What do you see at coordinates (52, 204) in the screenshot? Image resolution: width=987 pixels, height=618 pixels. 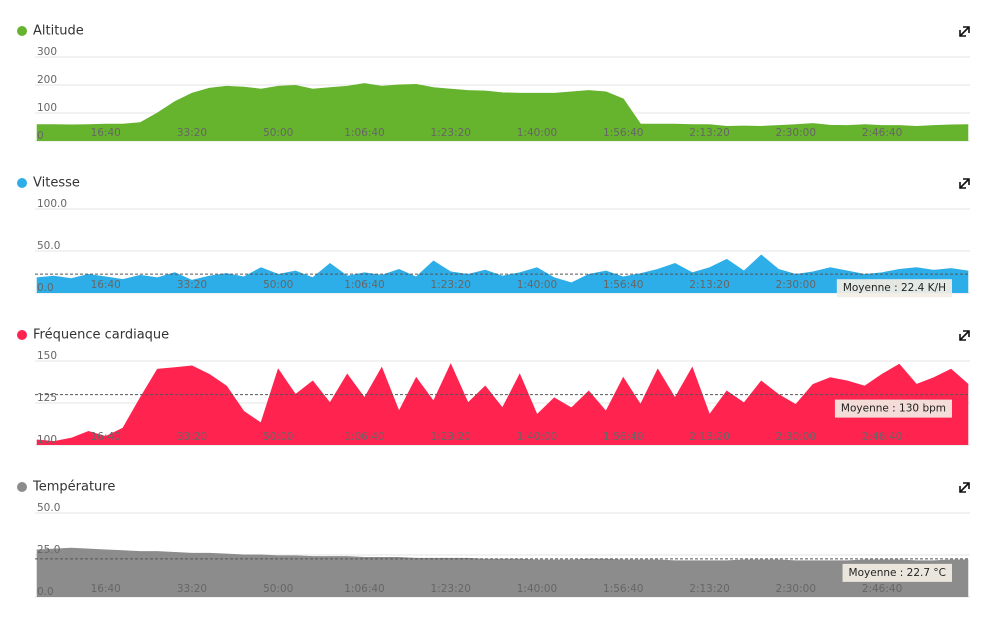 I see `y-tick-label: 100.0` at bounding box center [52, 204].